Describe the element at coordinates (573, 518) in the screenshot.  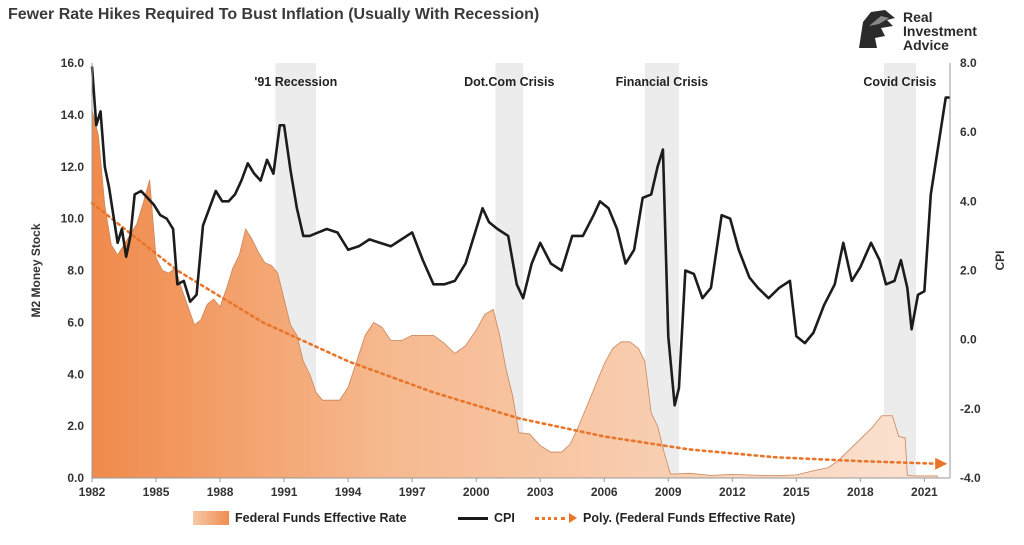
I see `legend-arrow-icon` at that location.